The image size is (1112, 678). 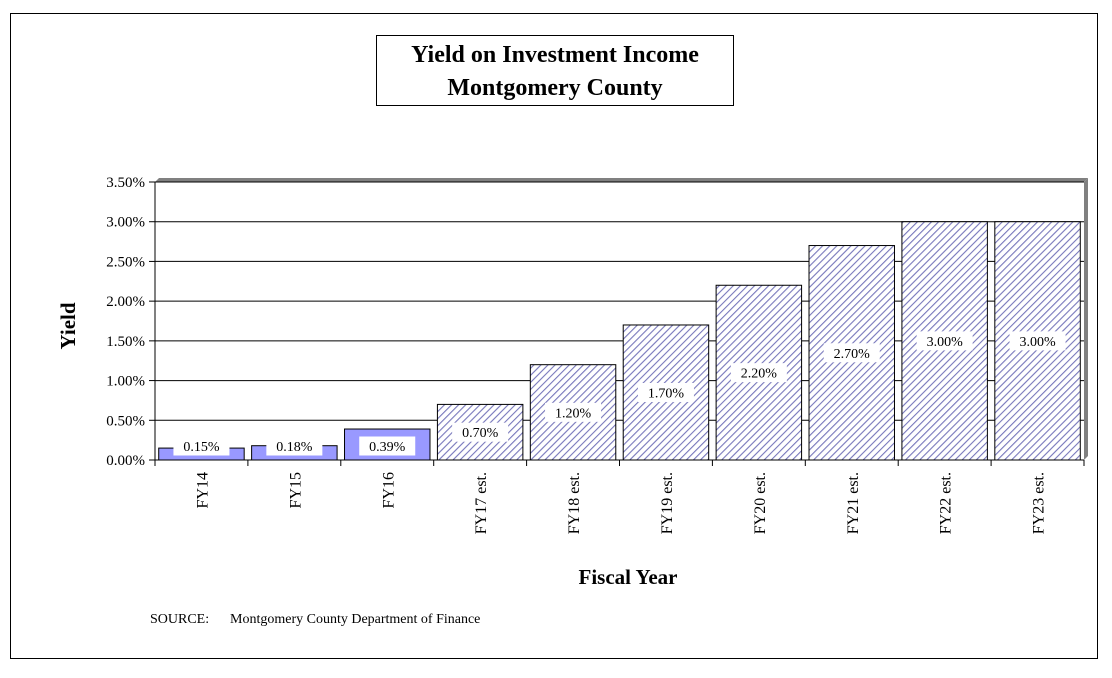 I want to click on source-label: SOURCE:, so click(x=180, y=619).